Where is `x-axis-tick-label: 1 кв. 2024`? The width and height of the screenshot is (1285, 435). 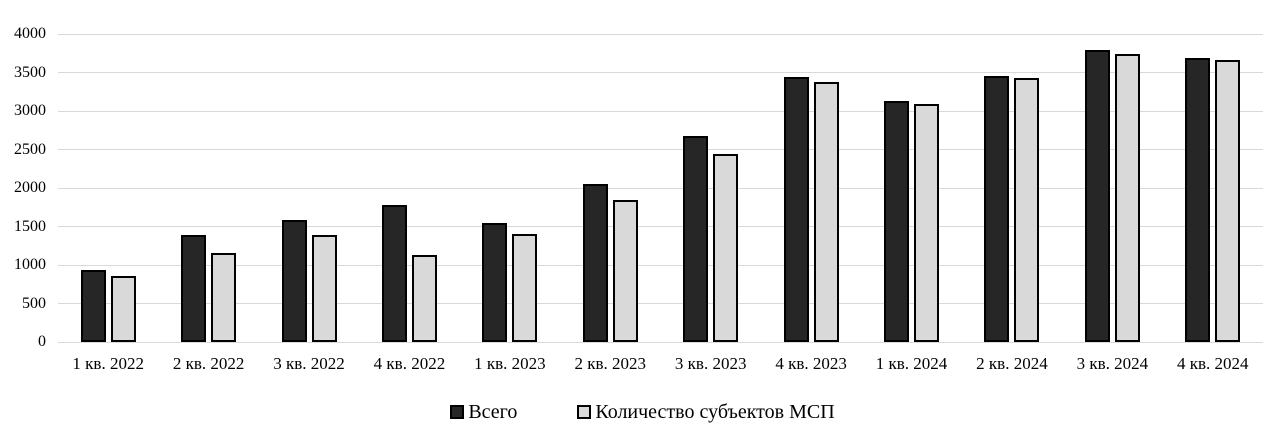 x-axis-tick-label: 1 кв. 2024 is located at coordinates (911, 363).